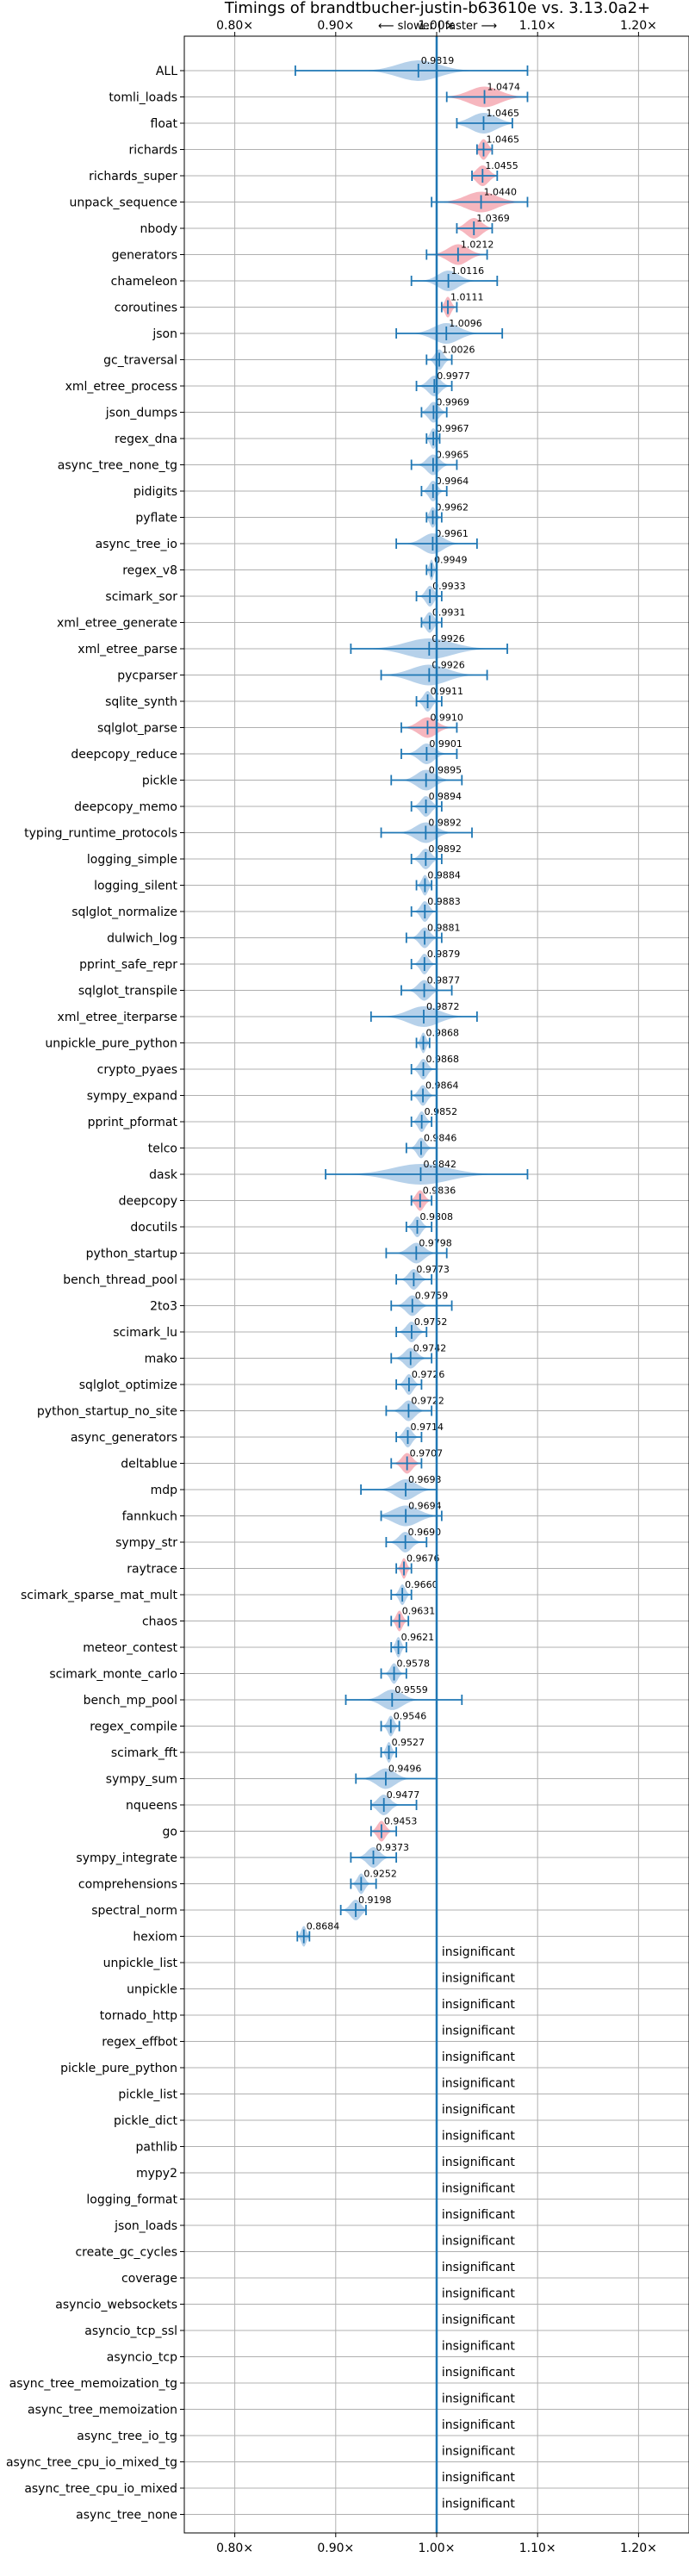 The height and width of the screenshot is (2576, 689). What do you see at coordinates (504, 88) in the screenshot?
I see `value-label: 1.0474` at bounding box center [504, 88].